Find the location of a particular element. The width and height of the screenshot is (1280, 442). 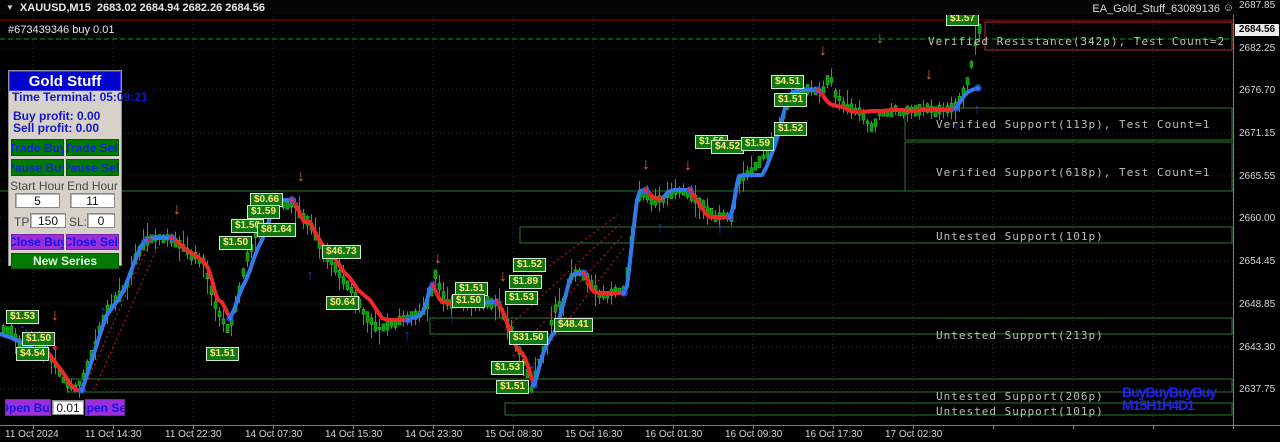

time-axis-label: 14 Oct 15:30 is located at coordinates (354, 434).